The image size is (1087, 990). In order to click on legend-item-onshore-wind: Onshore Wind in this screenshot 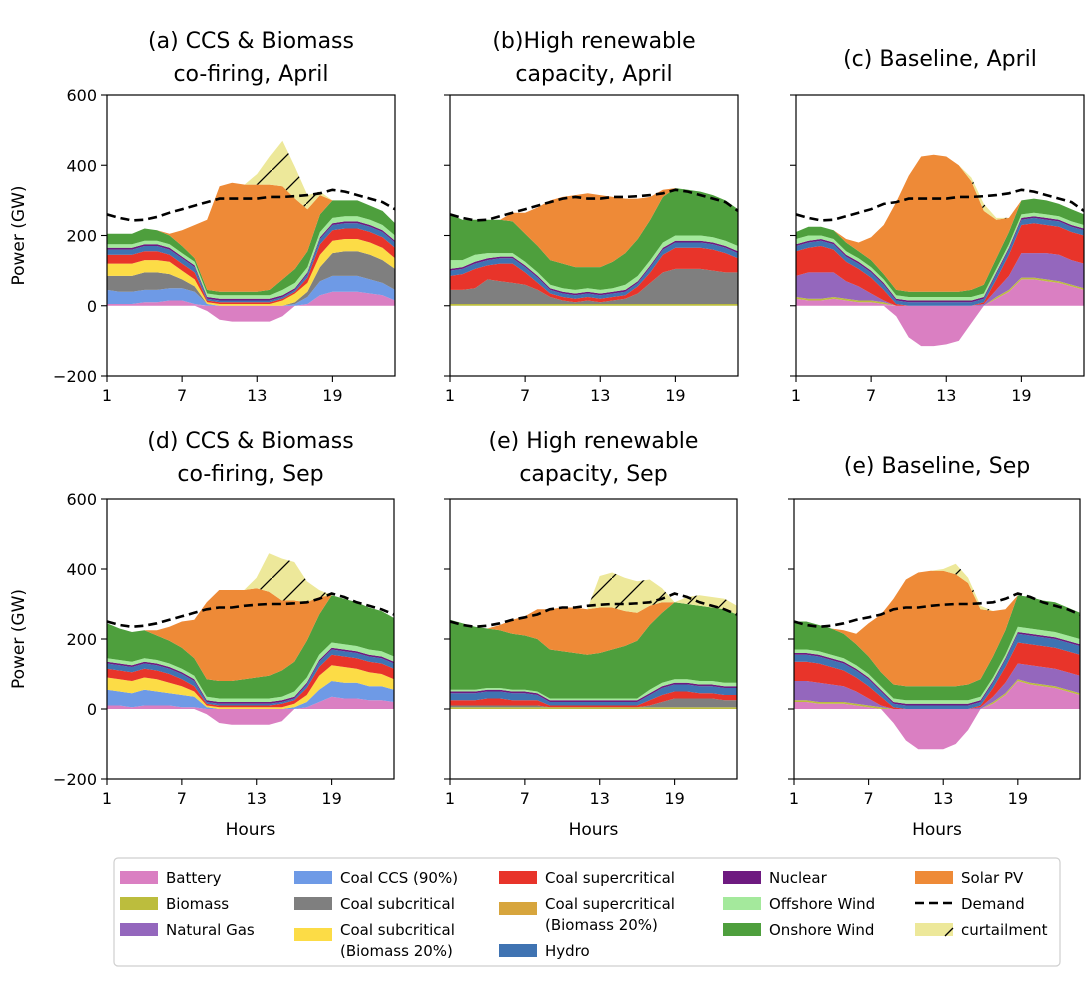, I will do `click(798, 930)`.